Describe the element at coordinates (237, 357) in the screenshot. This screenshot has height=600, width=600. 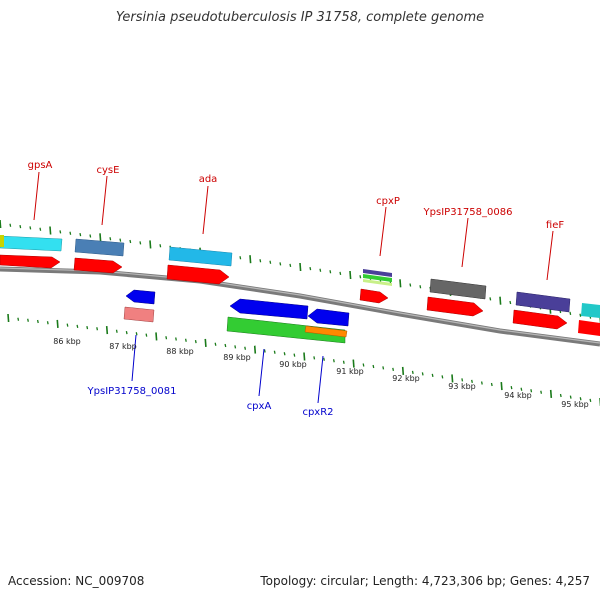
I see `scale-label: 89 kbp` at that location.